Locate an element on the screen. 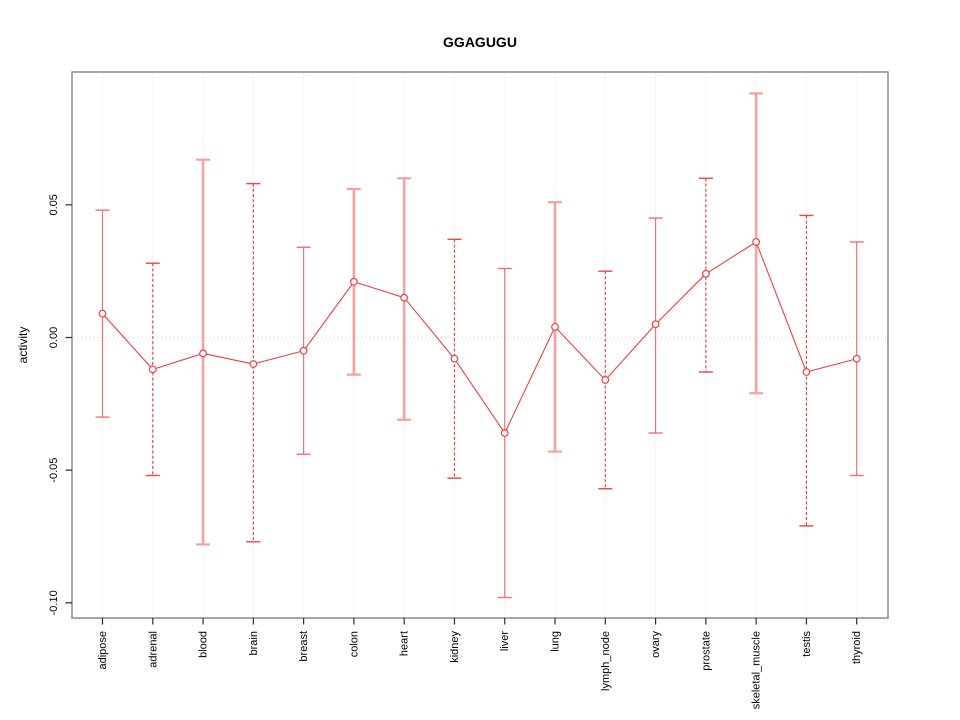 The width and height of the screenshot is (960, 720). y-tick-label: 0.00 is located at coordinates (54, 337).